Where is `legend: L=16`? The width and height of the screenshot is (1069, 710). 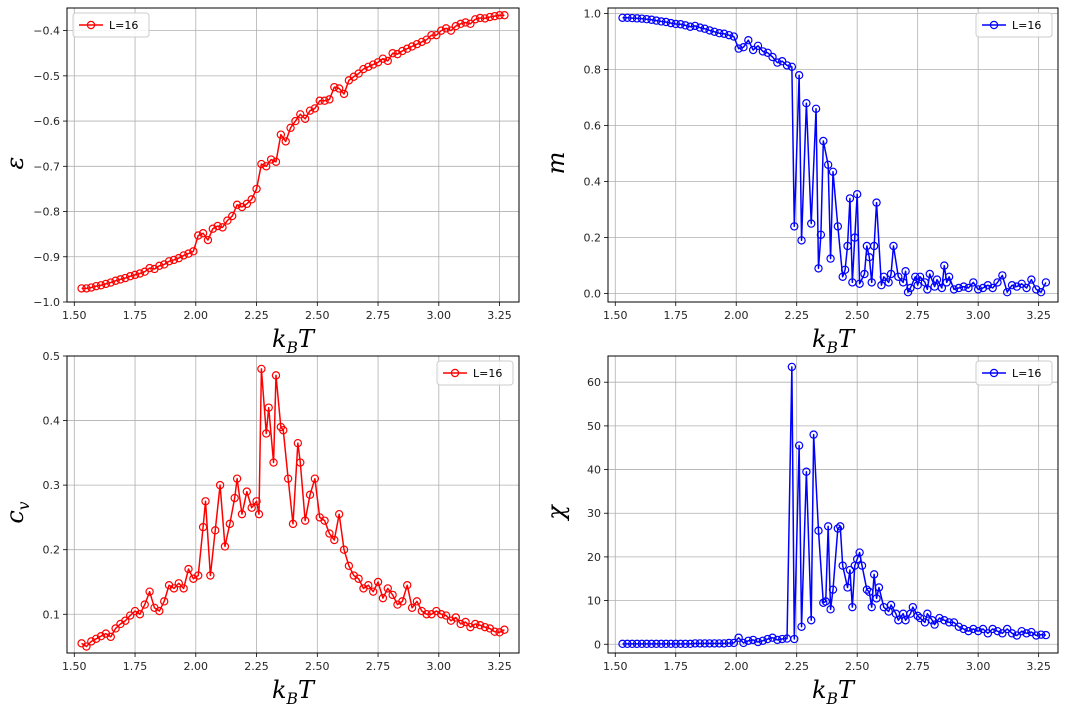 legend: L=16 is located at coordinates (111, 25).